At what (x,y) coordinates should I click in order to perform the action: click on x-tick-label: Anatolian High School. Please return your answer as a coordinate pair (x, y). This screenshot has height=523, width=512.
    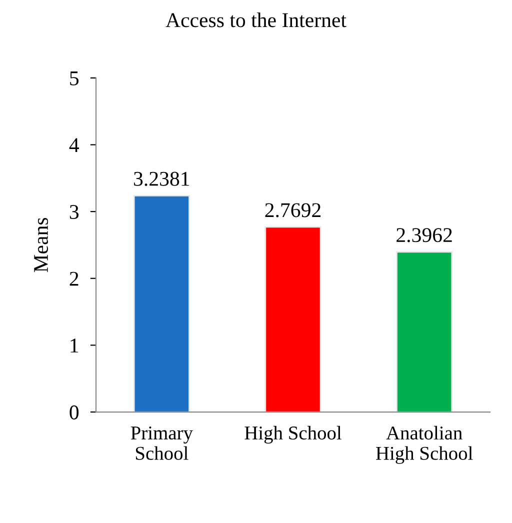
    Looking at the image, I should click on (424, 445).